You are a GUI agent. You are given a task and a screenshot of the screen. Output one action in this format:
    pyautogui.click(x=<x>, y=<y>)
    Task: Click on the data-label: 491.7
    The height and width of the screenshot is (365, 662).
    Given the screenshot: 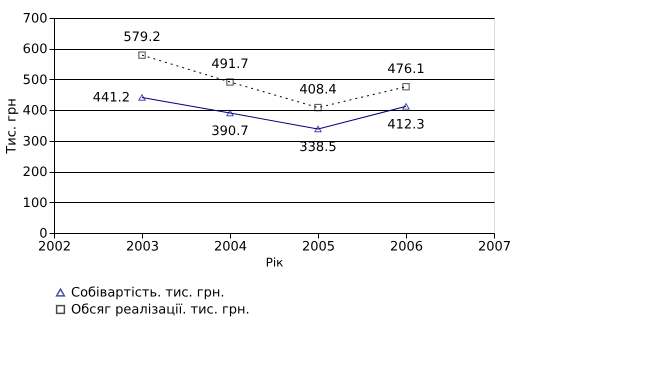 What is the action you would take?
    pyautogui.click(x=230, y=64)
    